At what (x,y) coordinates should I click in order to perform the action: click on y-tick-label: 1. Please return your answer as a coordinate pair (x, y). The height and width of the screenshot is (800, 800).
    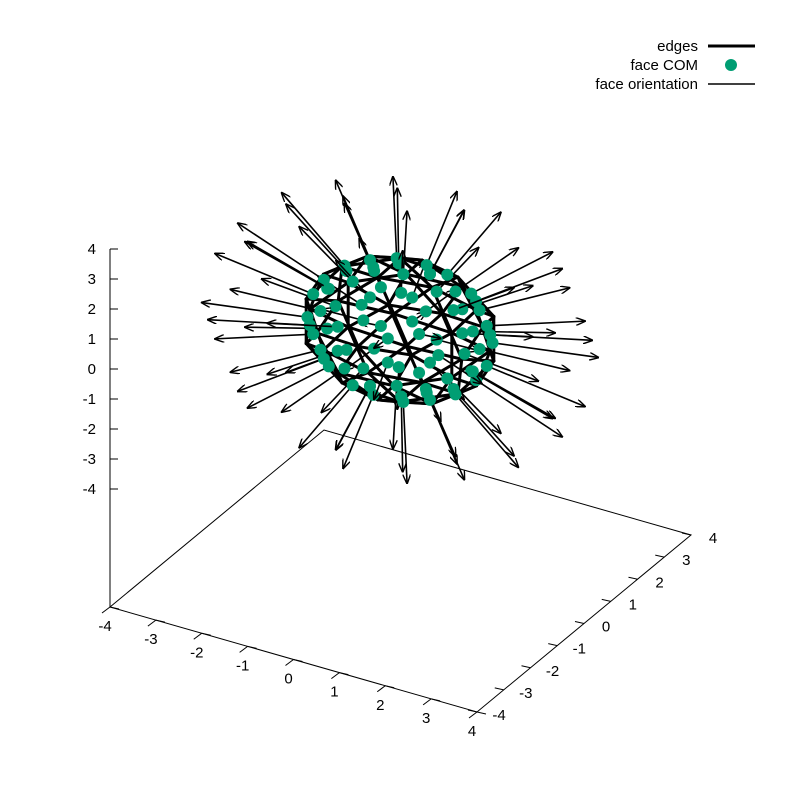
    Looking at the image, I should click on (633, 604).